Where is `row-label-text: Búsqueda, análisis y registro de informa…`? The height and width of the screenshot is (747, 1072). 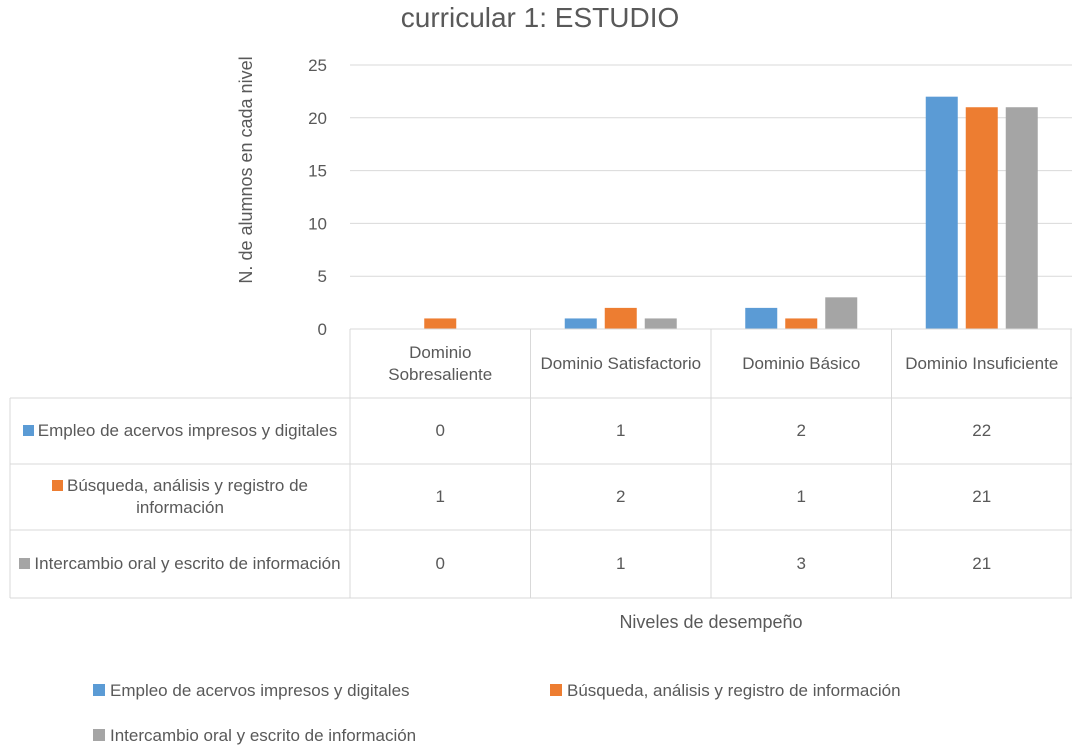
row-label-text: Búsqueda, análisis y registro de informa… is located at coordinates (187, 496).